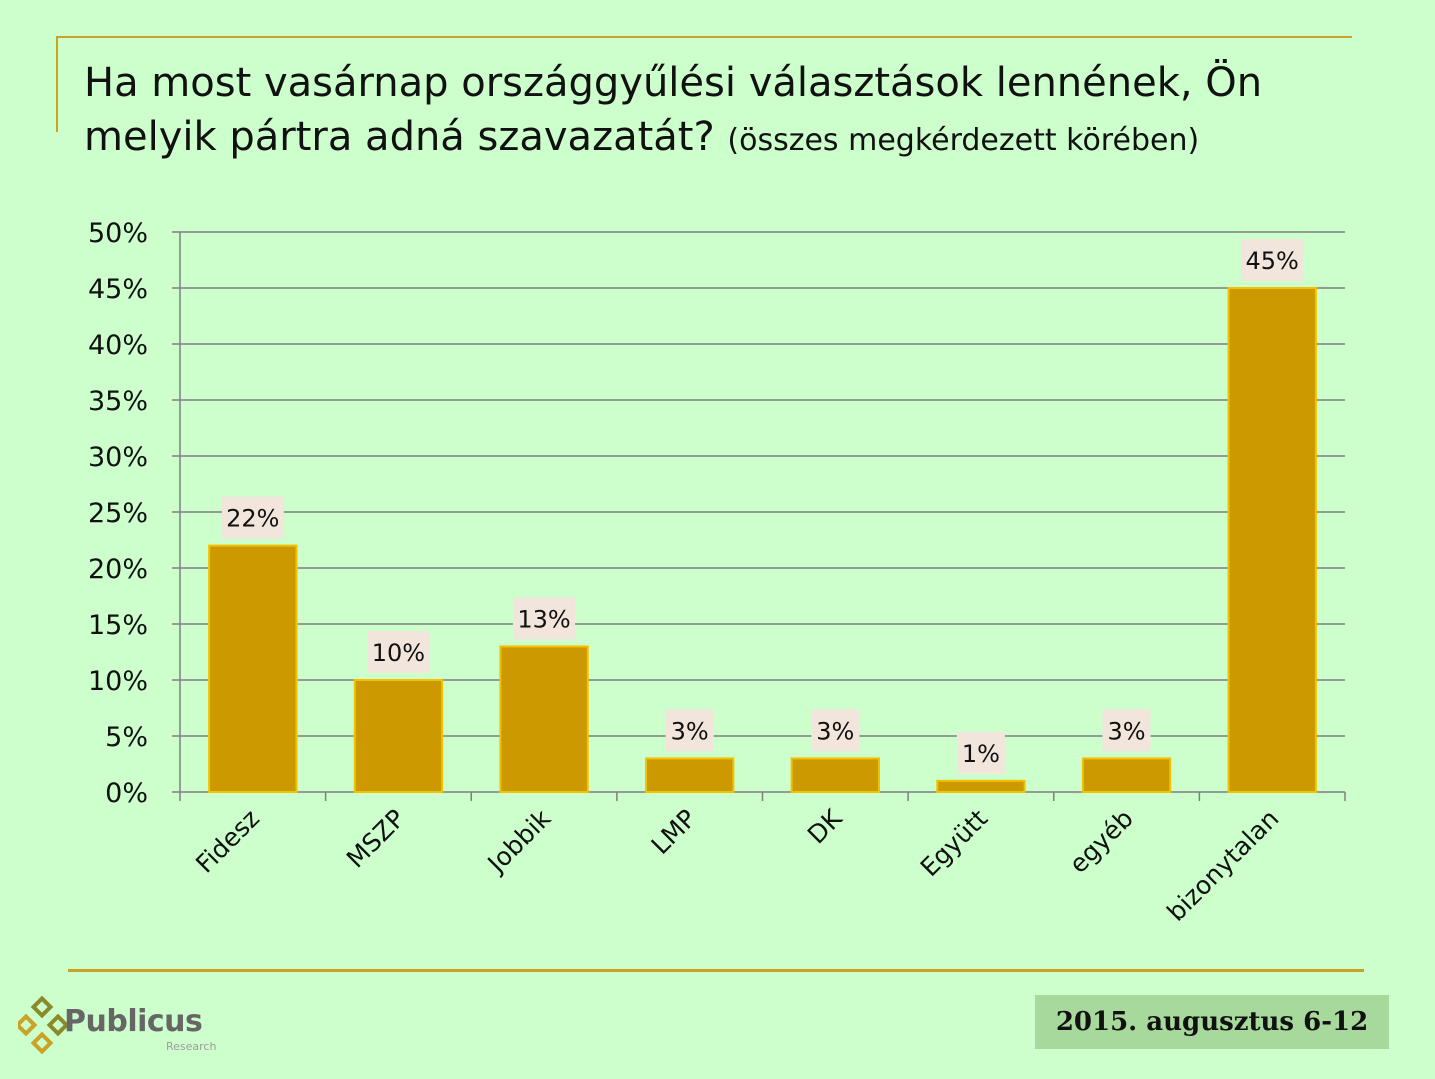  Describe the element at coordinates (690, 775) in the screenshot. I see `bar-lmp` at that location.